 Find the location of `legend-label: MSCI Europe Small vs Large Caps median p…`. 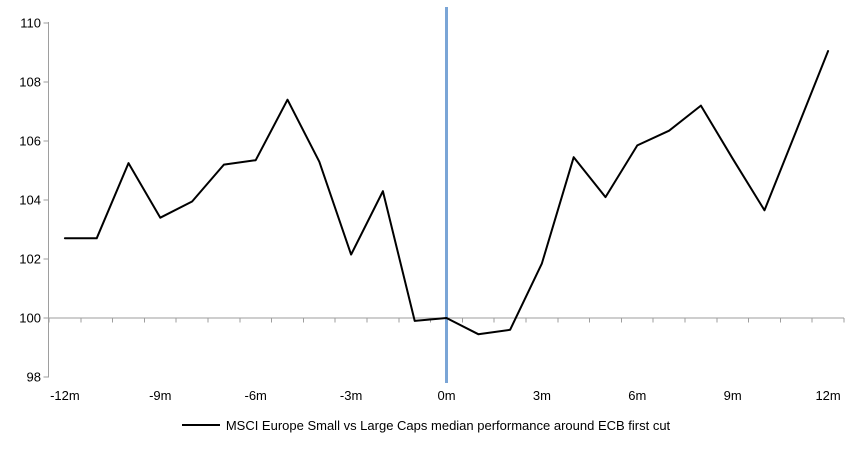

legend-label: MSCI Europe Small vs Large Caps median p… is located at coordinates (448, 425).